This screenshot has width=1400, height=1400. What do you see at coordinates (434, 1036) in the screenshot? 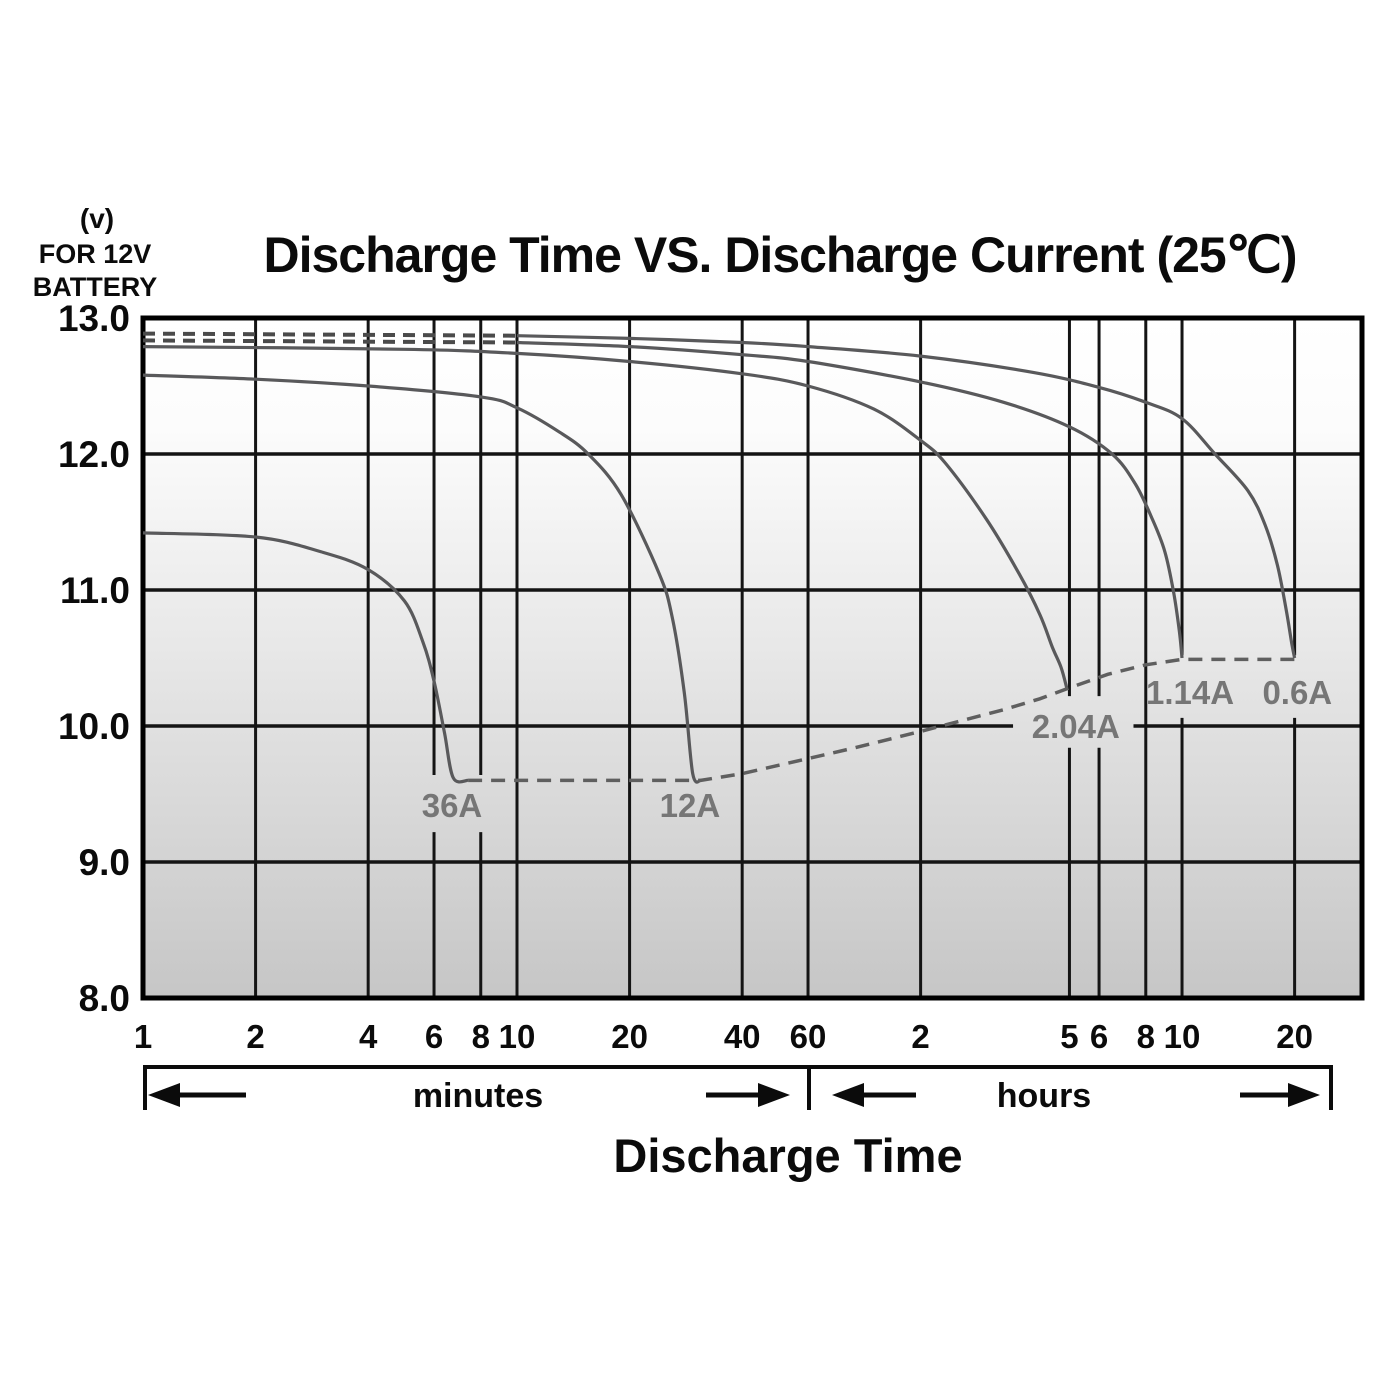
I see `x-tick-label-minutes: 6` at bounding box center [434, 1036].